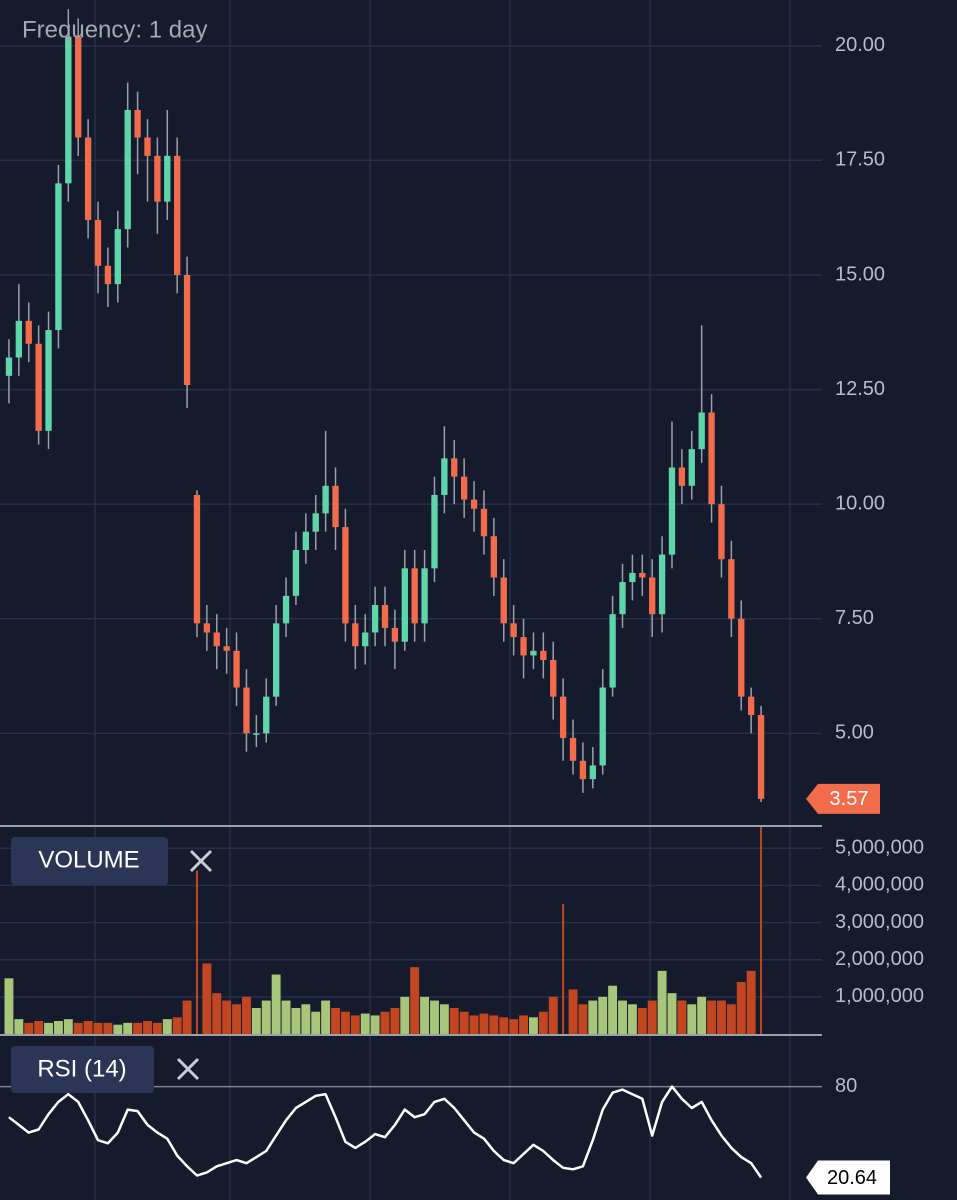  I want to click on y-tick-label: 10.00, so click(860, 503).